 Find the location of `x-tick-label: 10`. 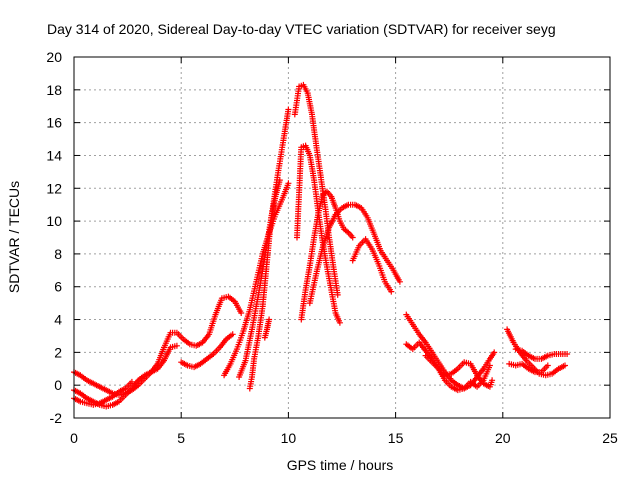

x-tick-label: 10 is located at coordinates (289, 438).